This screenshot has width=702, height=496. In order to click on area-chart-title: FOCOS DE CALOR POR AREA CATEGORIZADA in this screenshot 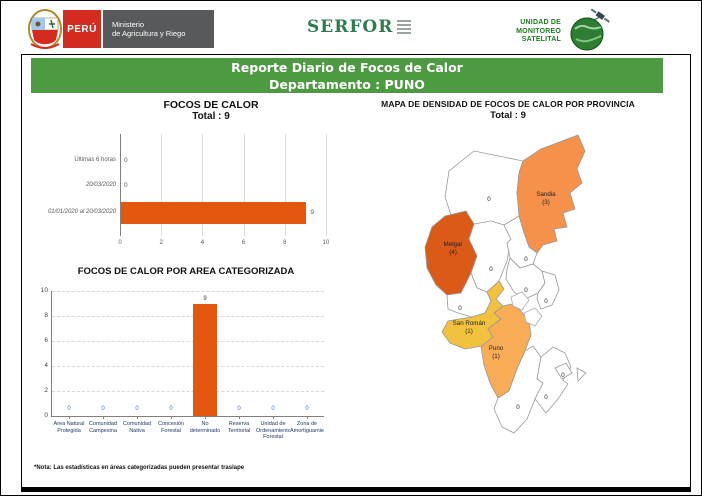, I will do `click(186, 271)`.